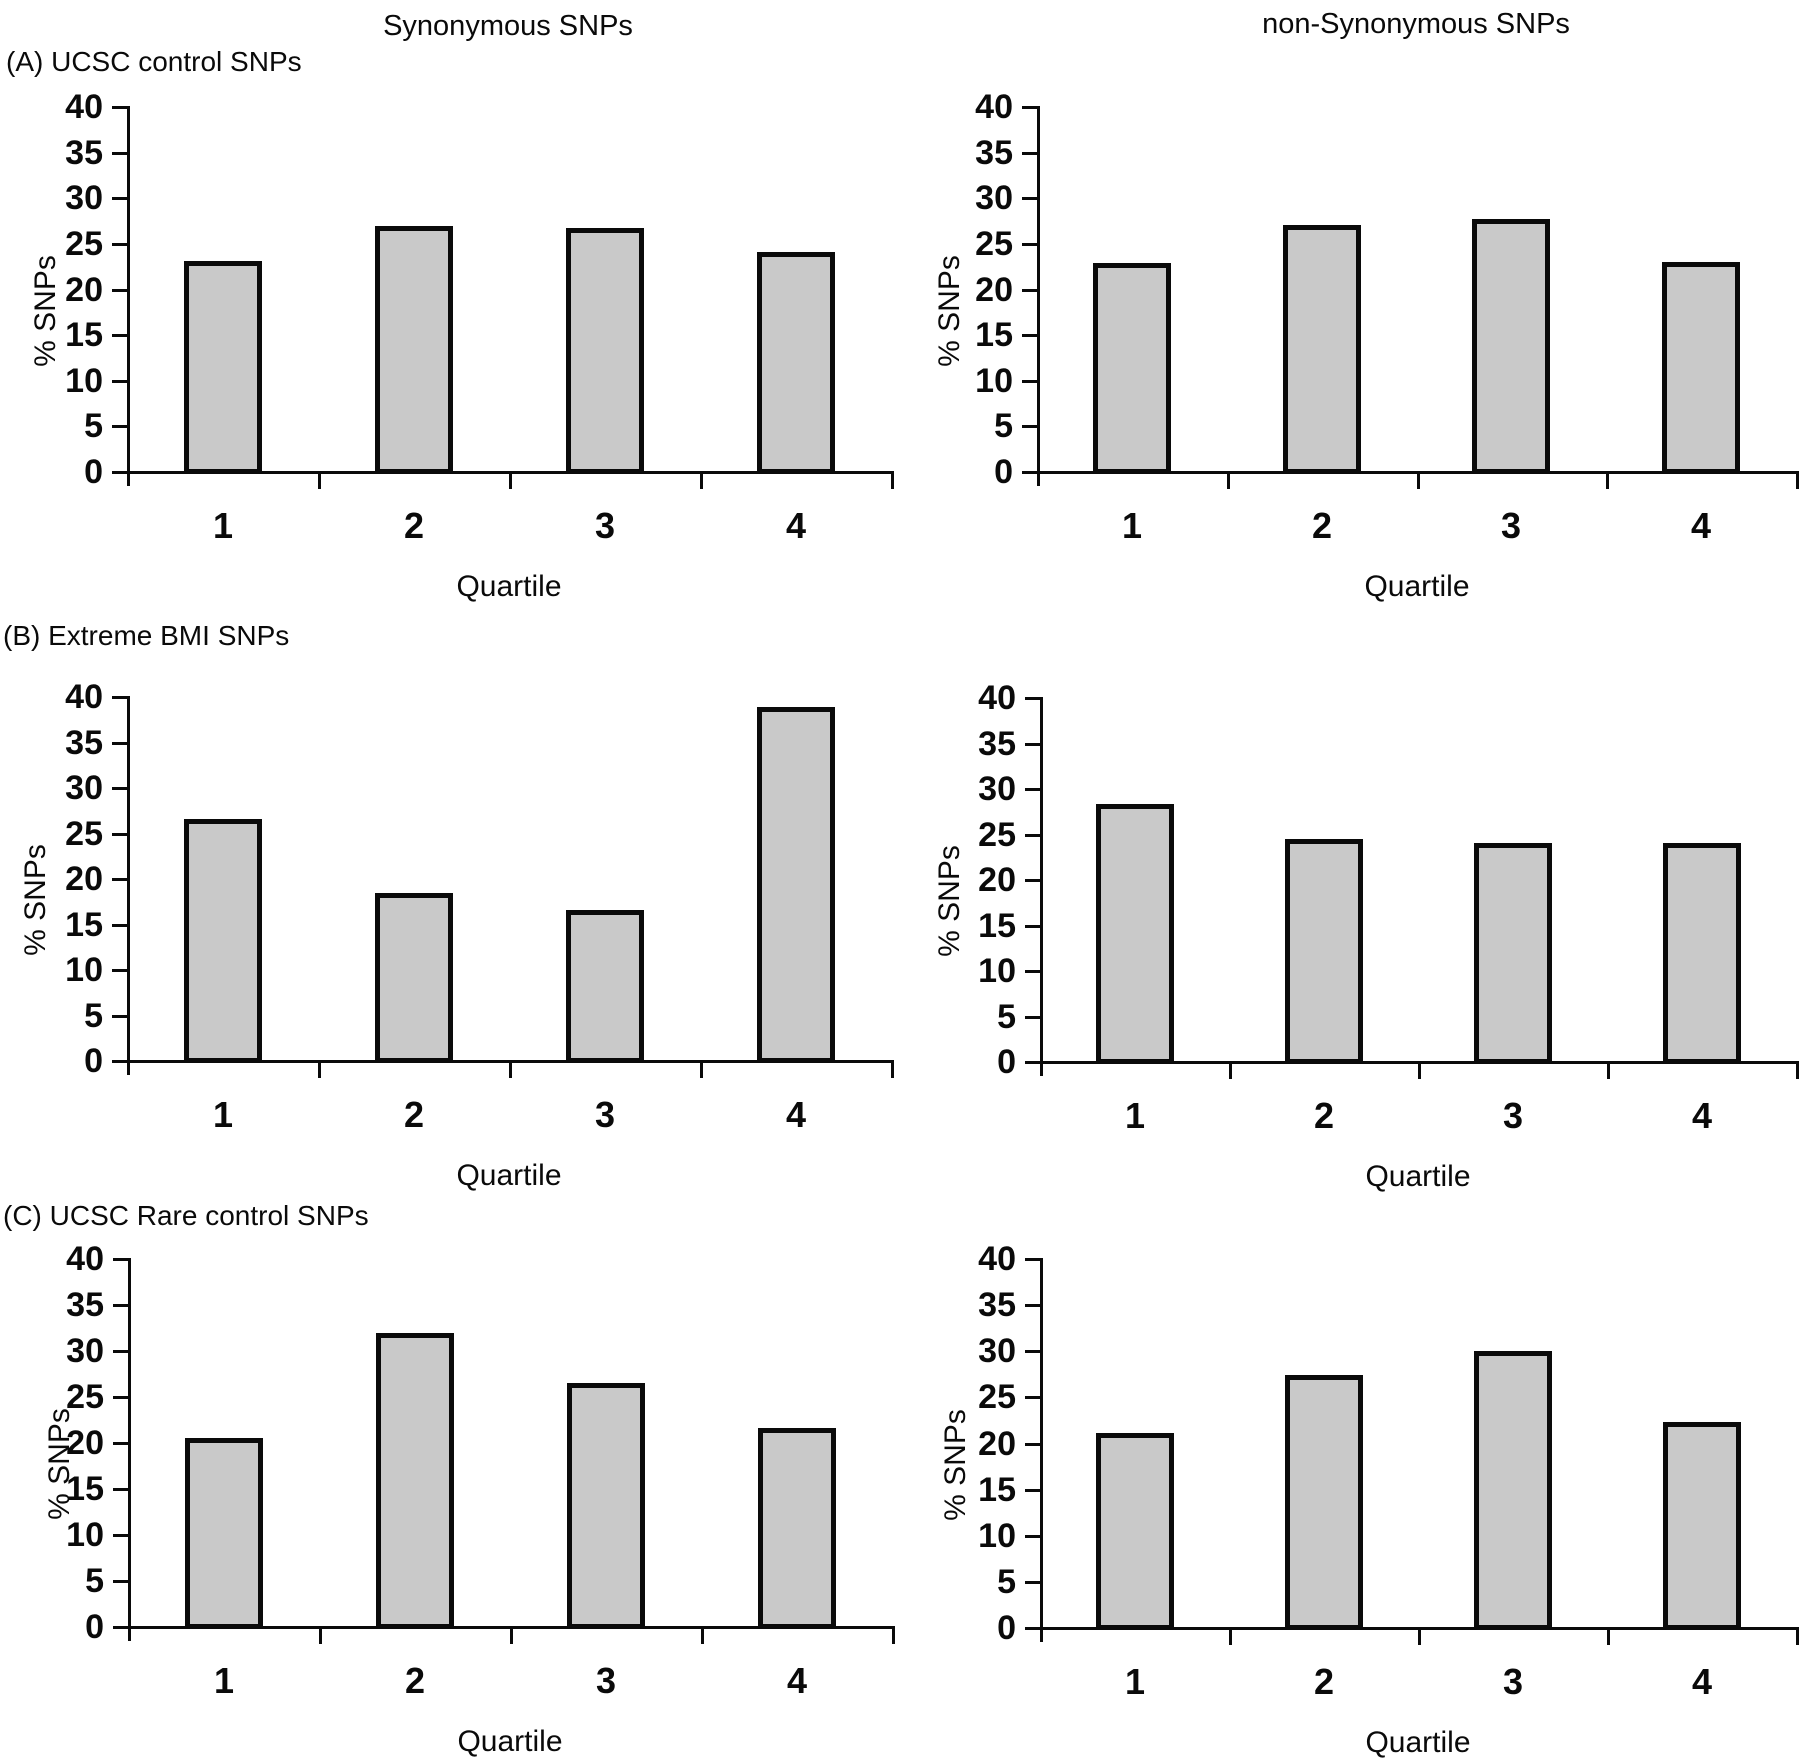 Image resolution: width=1800 pixels, height=1761 pixels. Describe the element at coordinates (997, 1397) in the screenshot. I see `y-tick-label: 25` at that location.